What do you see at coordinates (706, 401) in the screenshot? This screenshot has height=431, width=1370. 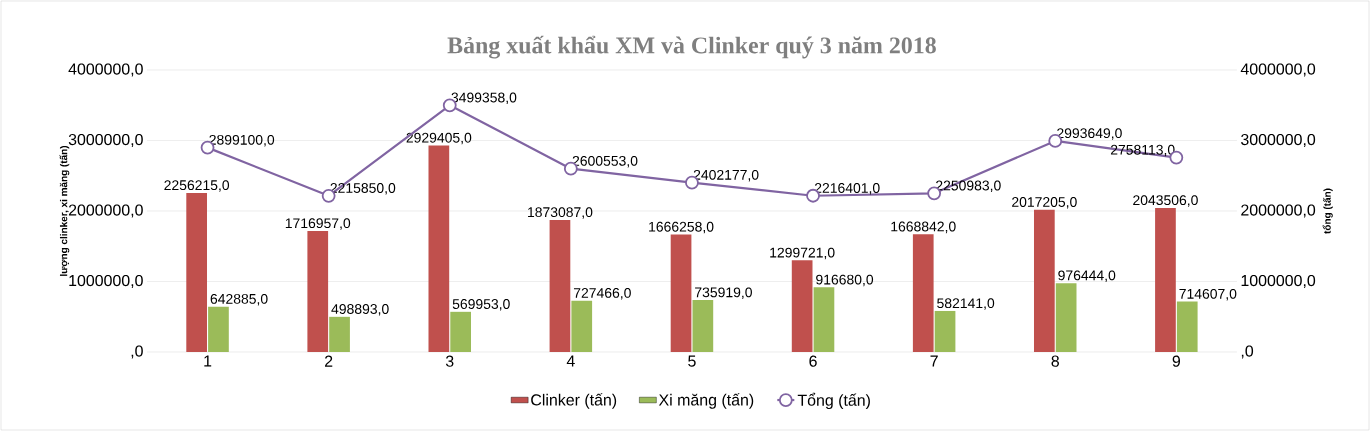 I see `legend-label: Xi măng (tấn)` at bounding box center [706, 401].